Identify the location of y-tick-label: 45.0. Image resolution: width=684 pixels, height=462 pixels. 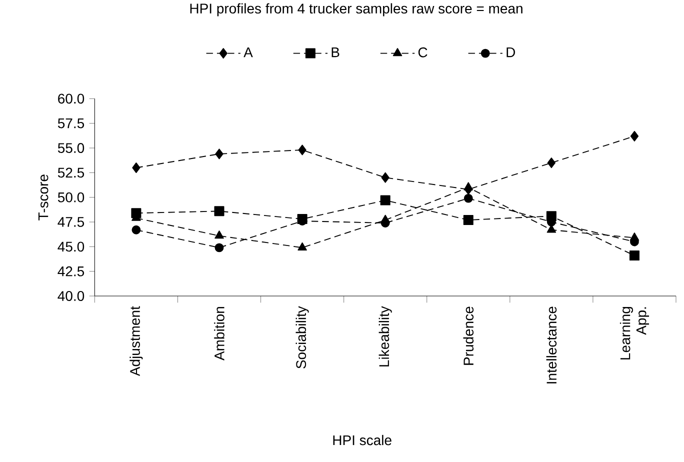
(71, 247).